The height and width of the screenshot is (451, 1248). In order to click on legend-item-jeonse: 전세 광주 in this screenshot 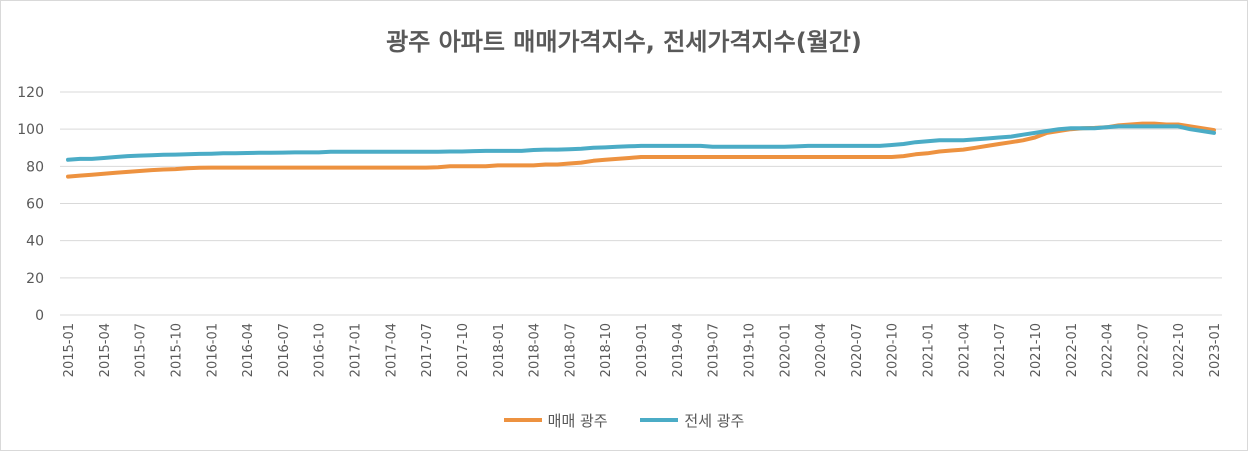, I will do `click(692, 420)`.